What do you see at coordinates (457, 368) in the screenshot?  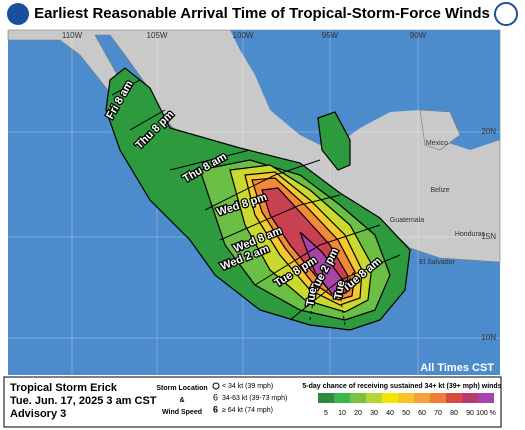 I see `time-note: All Times CST` at bounding box center [457, 368].